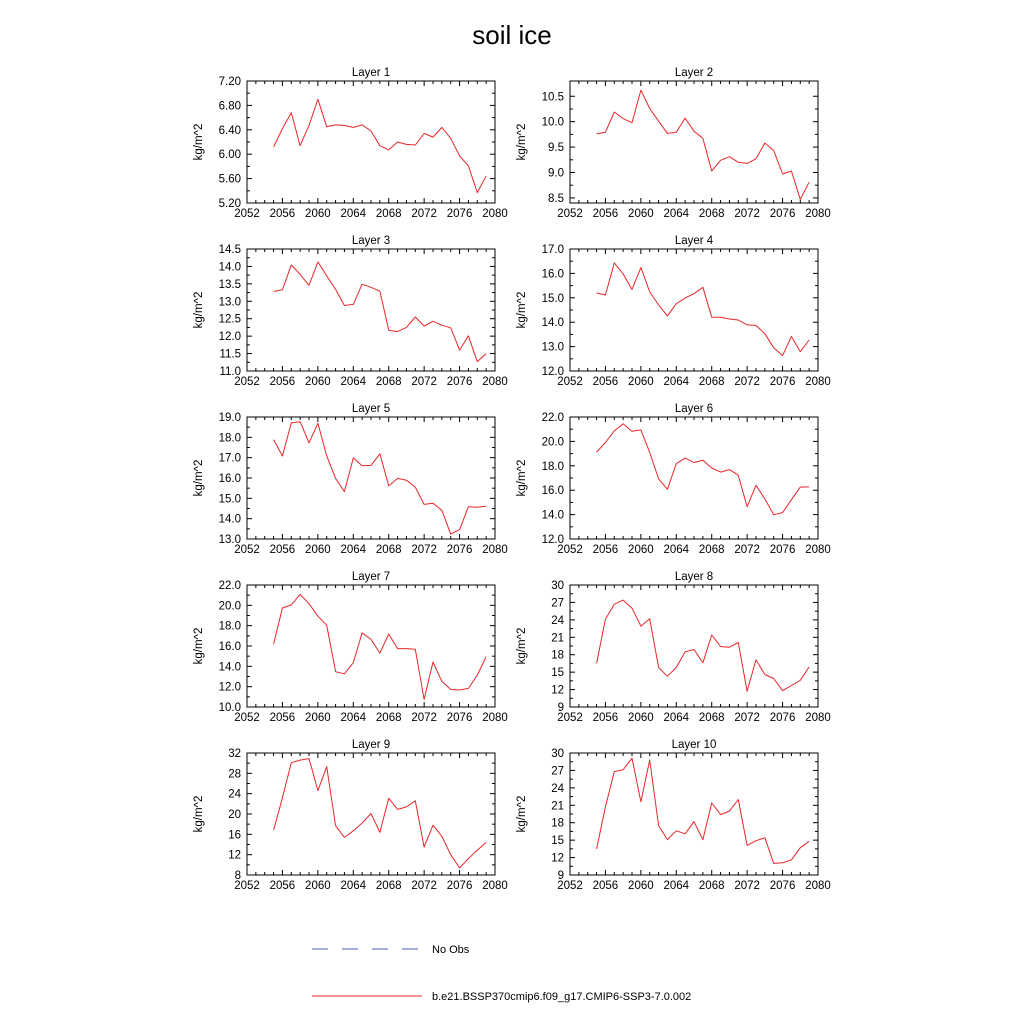 This screenshot has height=1024, width=1024. I want to click on x-tick-label-layer-9: 2072, so click(424, 886).